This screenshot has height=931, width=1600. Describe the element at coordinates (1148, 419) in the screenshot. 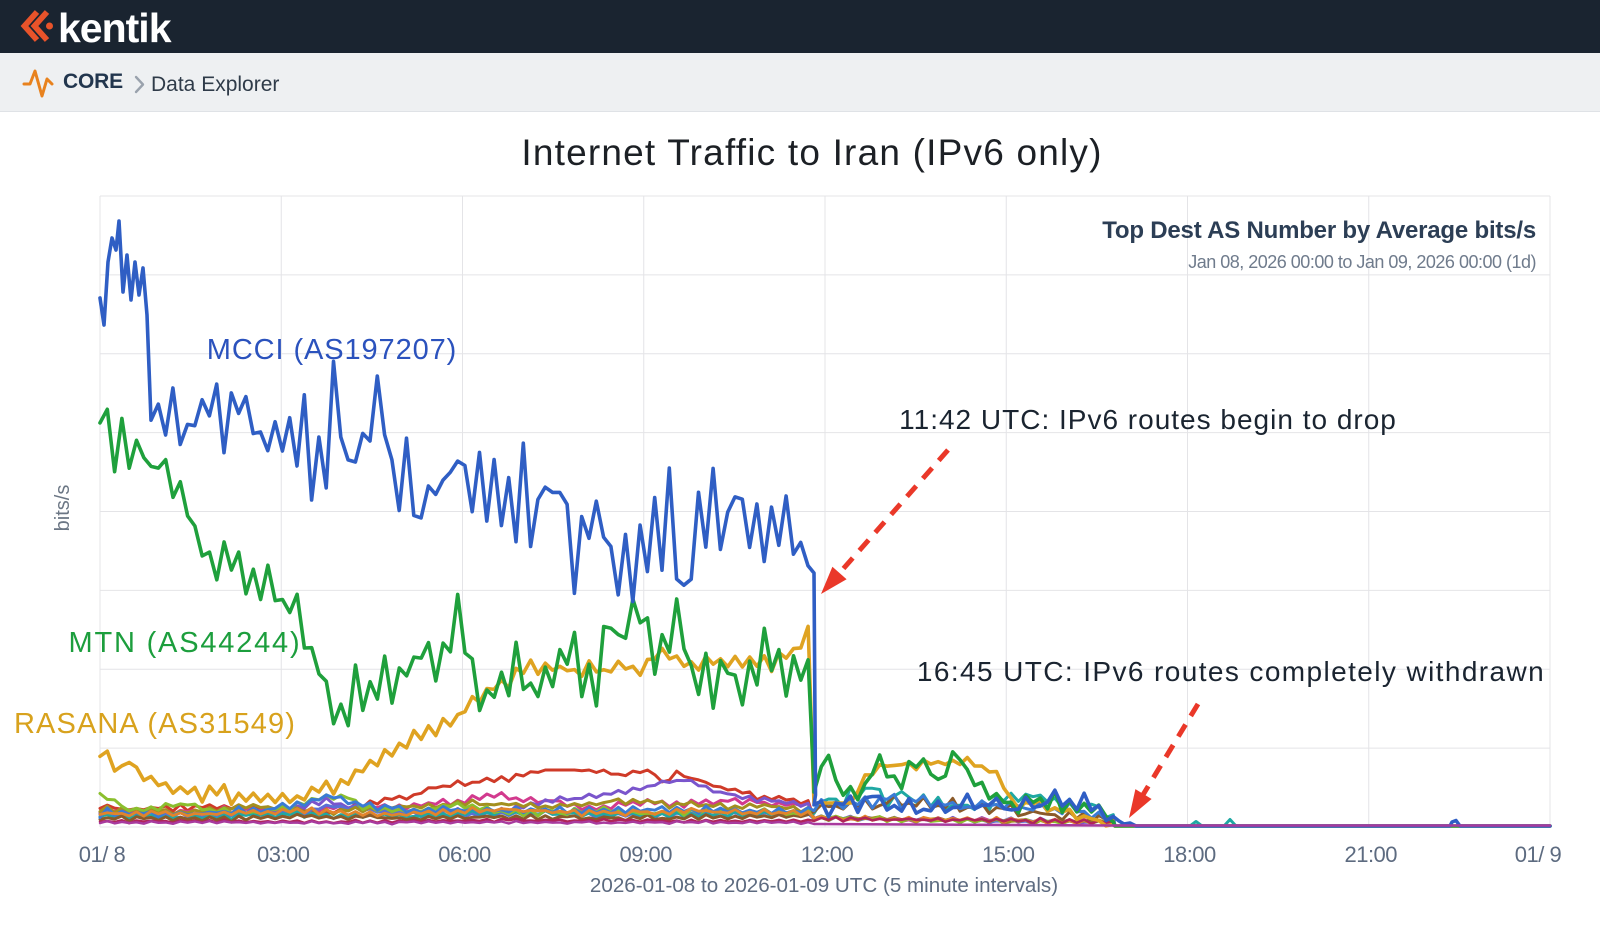

I see `svg-text:11:42 UTC: IPv6 routes begin t: 11:42 UTC: IPv6 routes begin to drop` at that location.